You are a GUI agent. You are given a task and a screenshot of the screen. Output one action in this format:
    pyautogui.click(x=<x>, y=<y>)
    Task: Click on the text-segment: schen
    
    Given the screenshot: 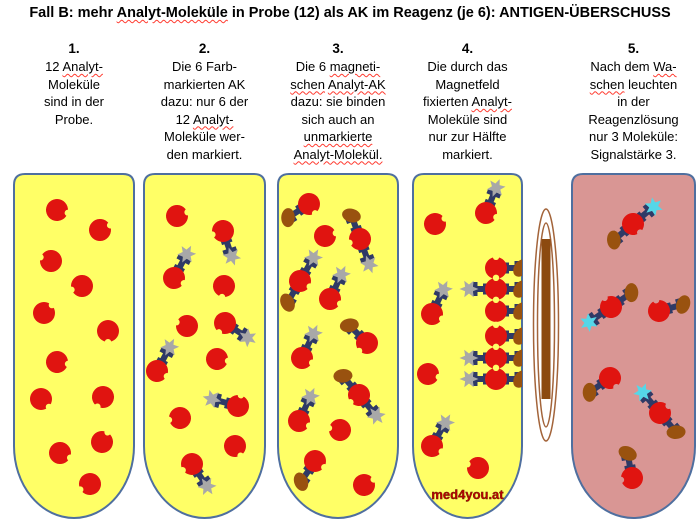 What is the action you would take?
    pyautogui.click(x=607, y=84)
    